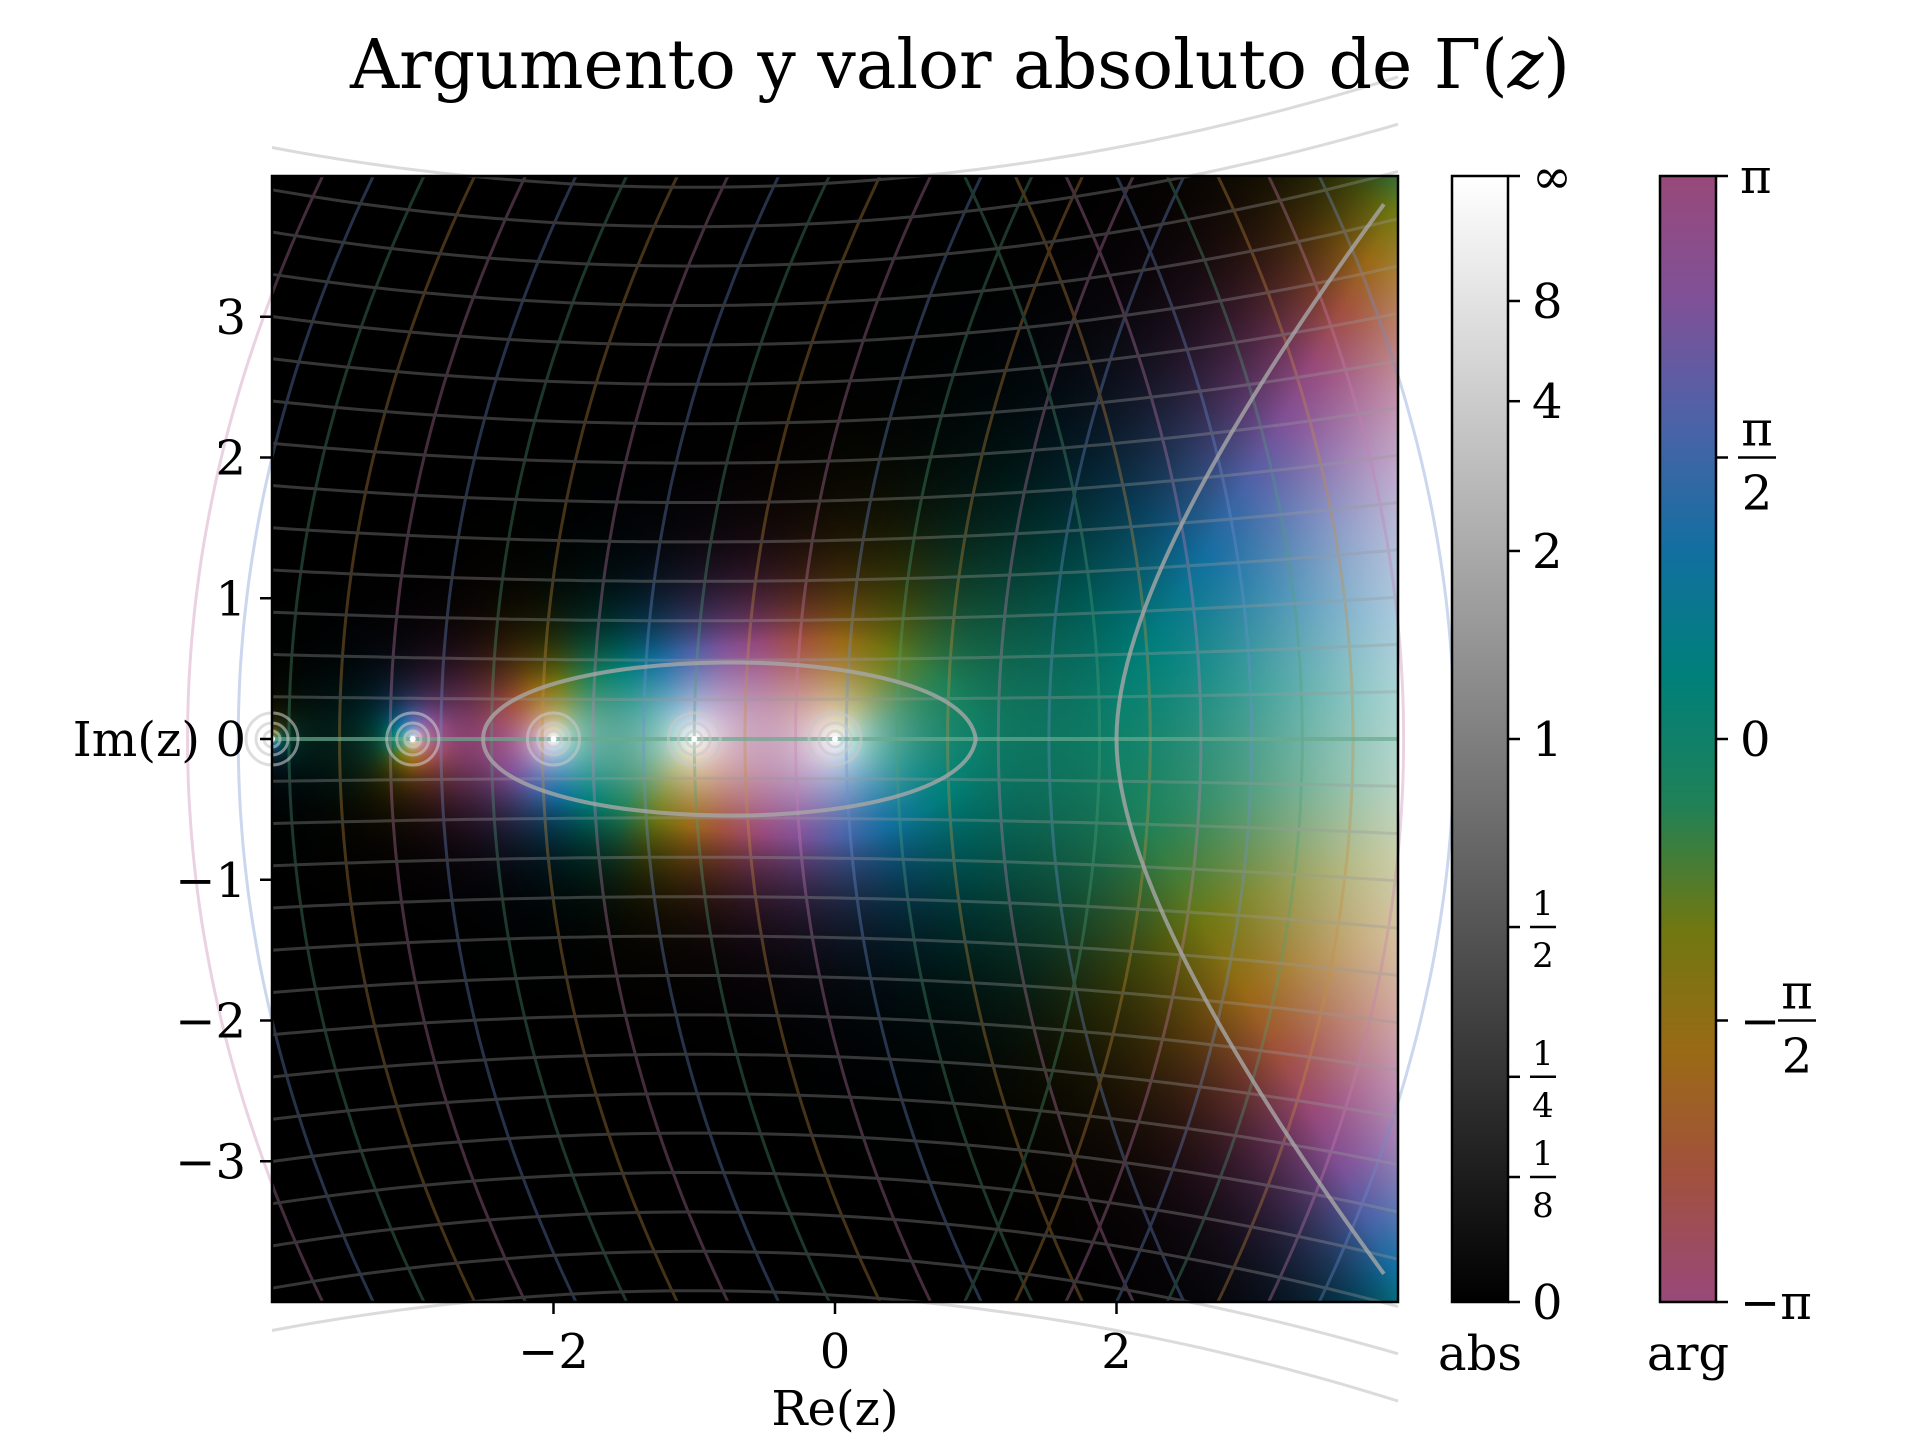 The width and height of the screenshot is (1920, 1444). Describe the element at coordinates (729, 739) in the screenshot. I see `unit-modulus-contour` at that location.